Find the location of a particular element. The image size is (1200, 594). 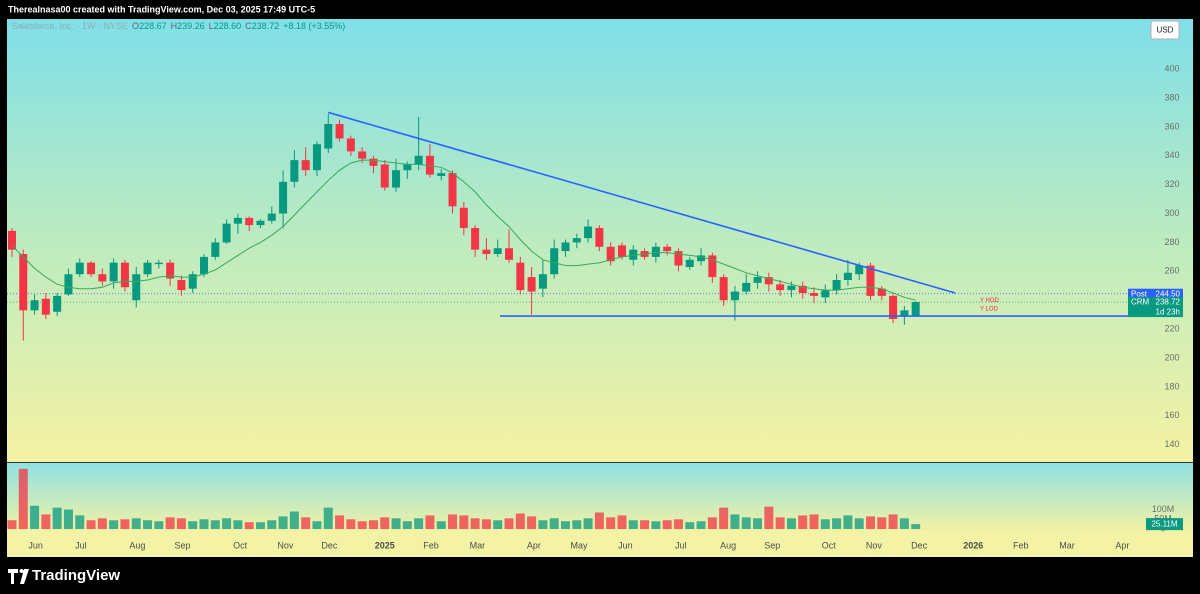

x-tick-label: May is located at coordinates (580, 545).